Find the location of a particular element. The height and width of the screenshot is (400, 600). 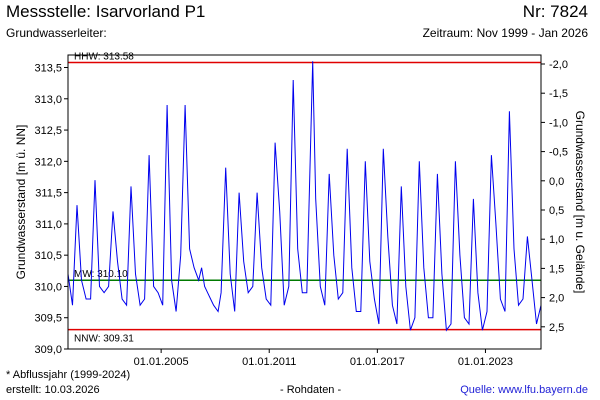

y2-tick-label: 1,5 is located at coordinates (556, 269).